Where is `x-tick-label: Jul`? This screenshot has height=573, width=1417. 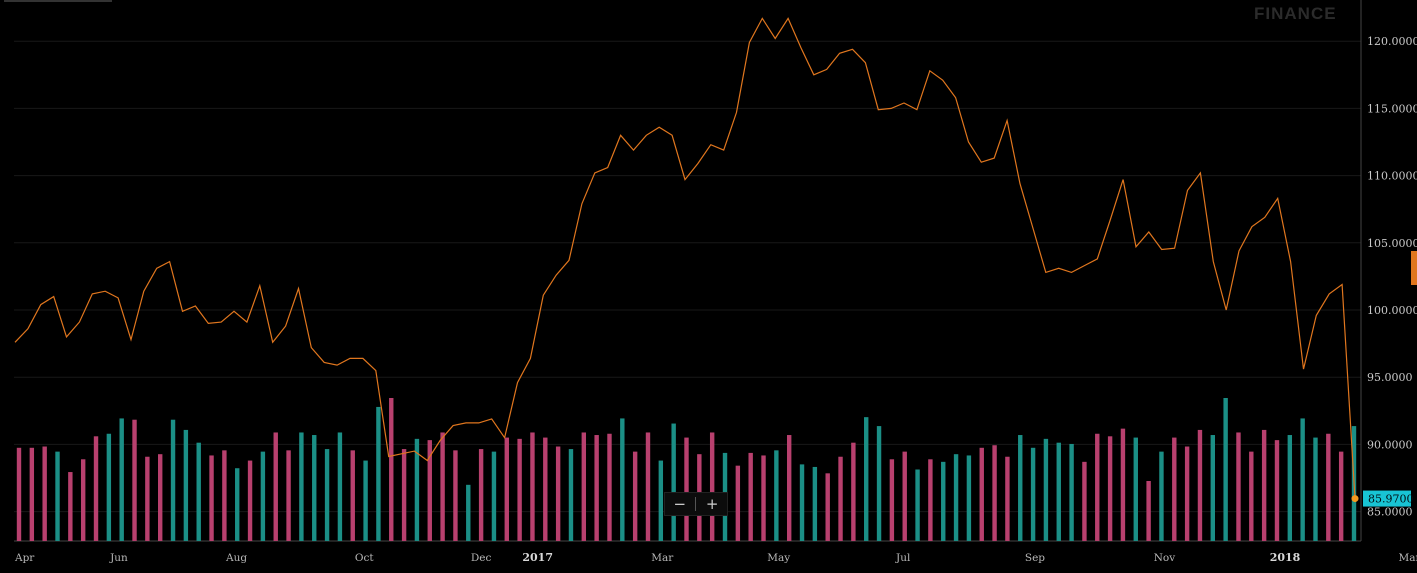 x-tick-label: Jul is located at coordinates (903, 558).